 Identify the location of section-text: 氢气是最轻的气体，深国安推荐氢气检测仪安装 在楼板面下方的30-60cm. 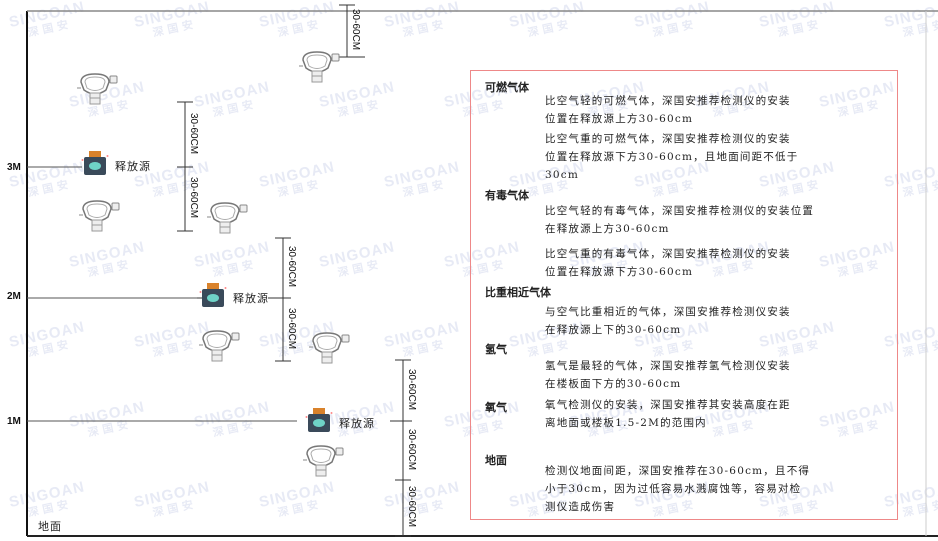
(668, 375).